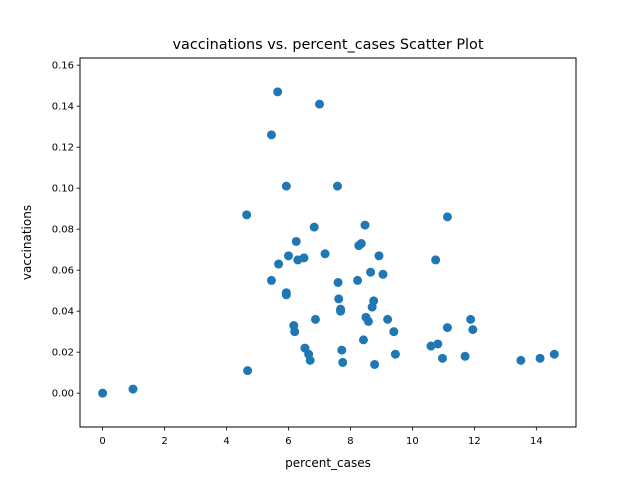 The width and height of the screenshot is (640, 480). What do you see at coordinates (412, 441) in the screenshot?
I see `x-tick-label: 10` at bounding box center [412, 441].